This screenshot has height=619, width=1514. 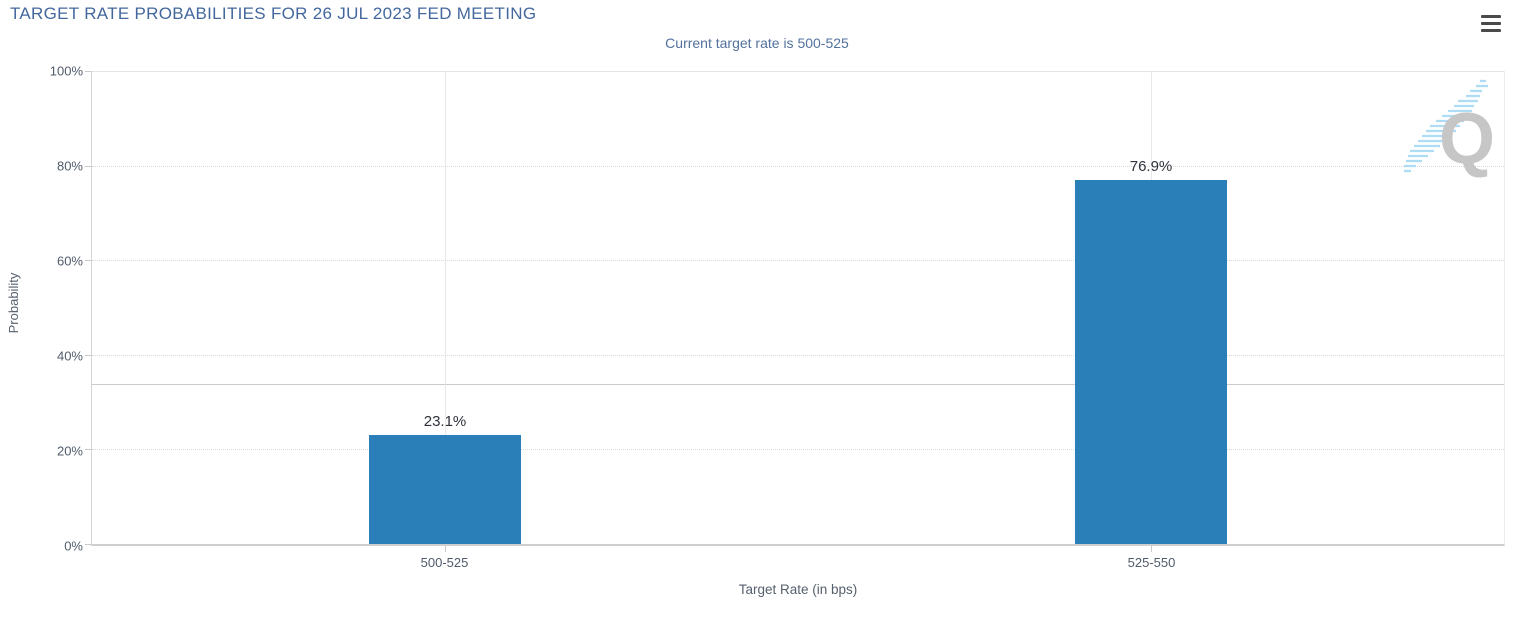 I want to click on quikstrike-watermark: Q, so click(x=1449, y=129).